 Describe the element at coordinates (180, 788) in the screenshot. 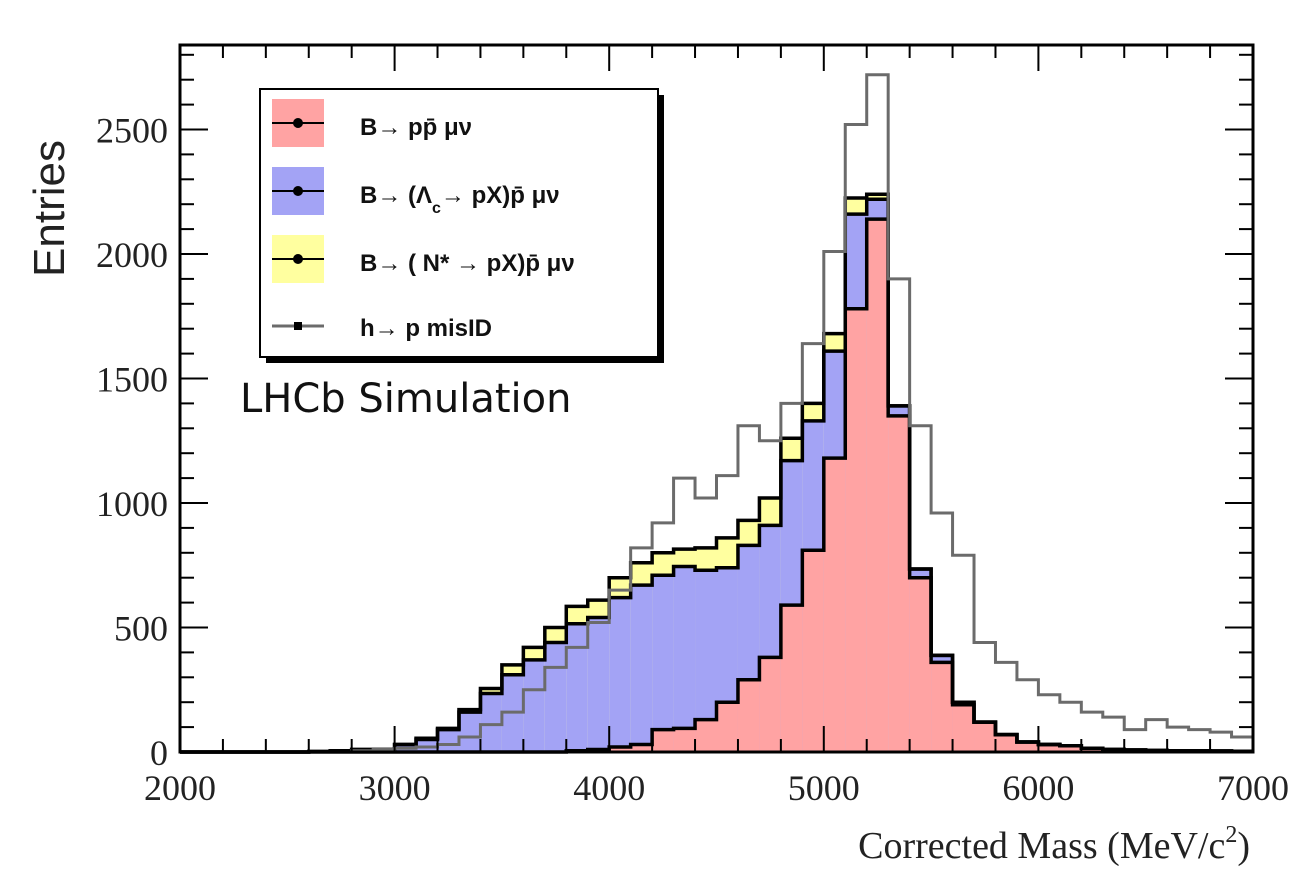

I see `x-tick-label: 2000` at that location.